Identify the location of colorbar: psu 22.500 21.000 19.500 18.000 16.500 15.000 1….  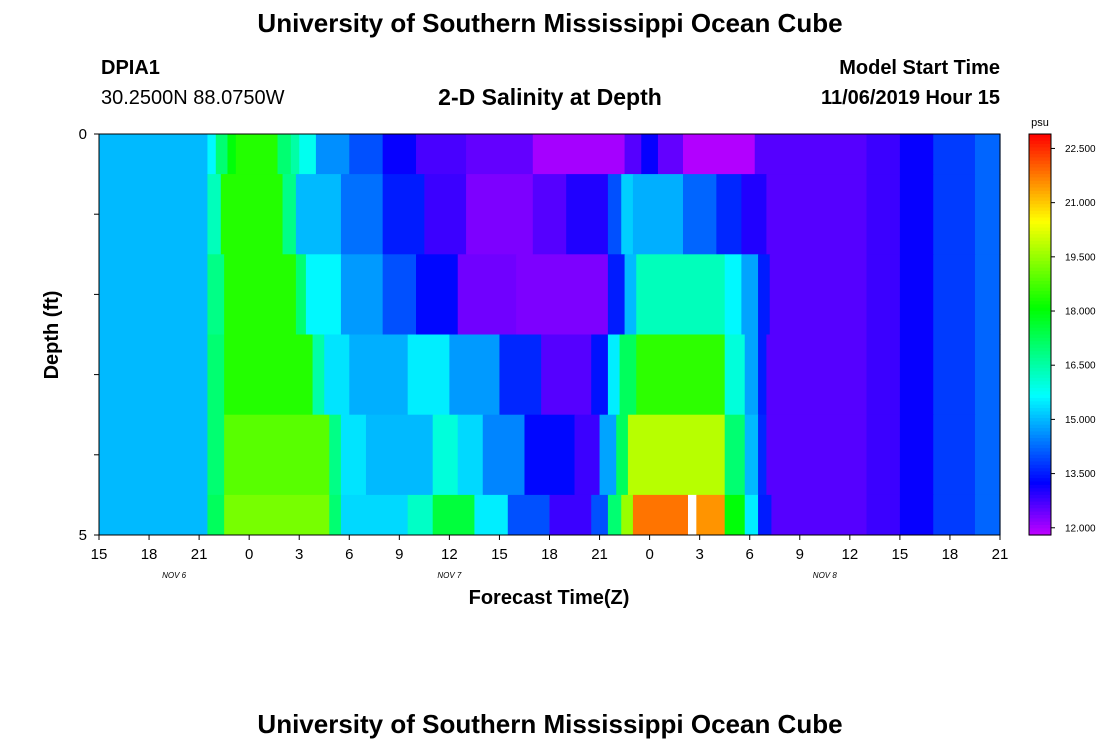
(1062, 326).